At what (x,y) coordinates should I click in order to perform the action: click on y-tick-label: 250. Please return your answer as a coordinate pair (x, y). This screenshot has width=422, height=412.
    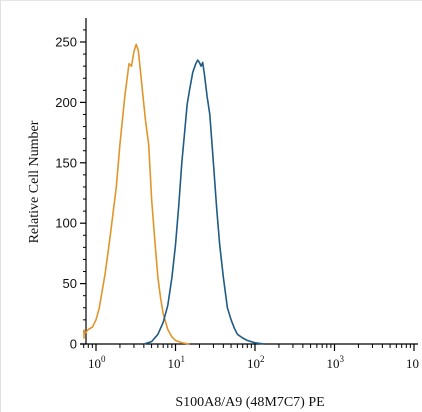
    Looking at the image, I should click on (66, 42).